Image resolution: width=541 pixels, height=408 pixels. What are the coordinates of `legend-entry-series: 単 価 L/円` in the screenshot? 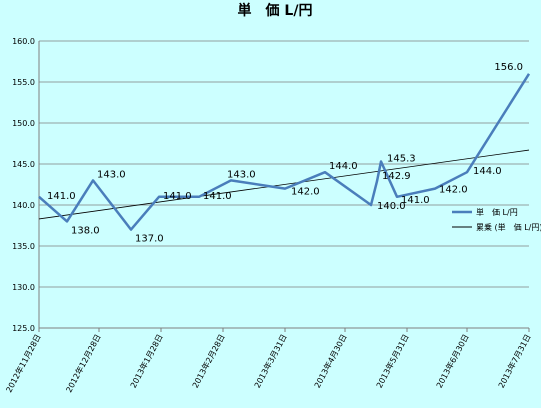 It's located at (497, 212).